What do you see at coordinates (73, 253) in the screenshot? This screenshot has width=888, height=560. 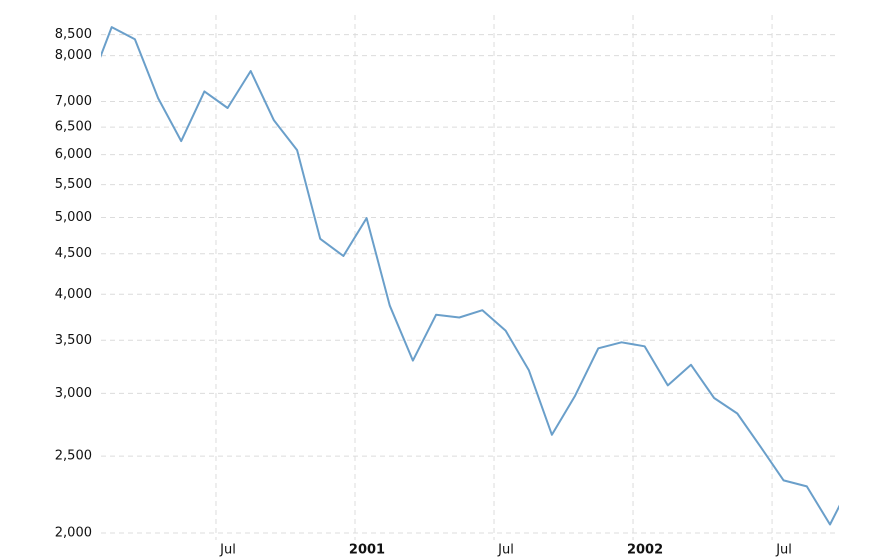 I see `y-tick-label: 4,500` at bounding box center [73, 253].